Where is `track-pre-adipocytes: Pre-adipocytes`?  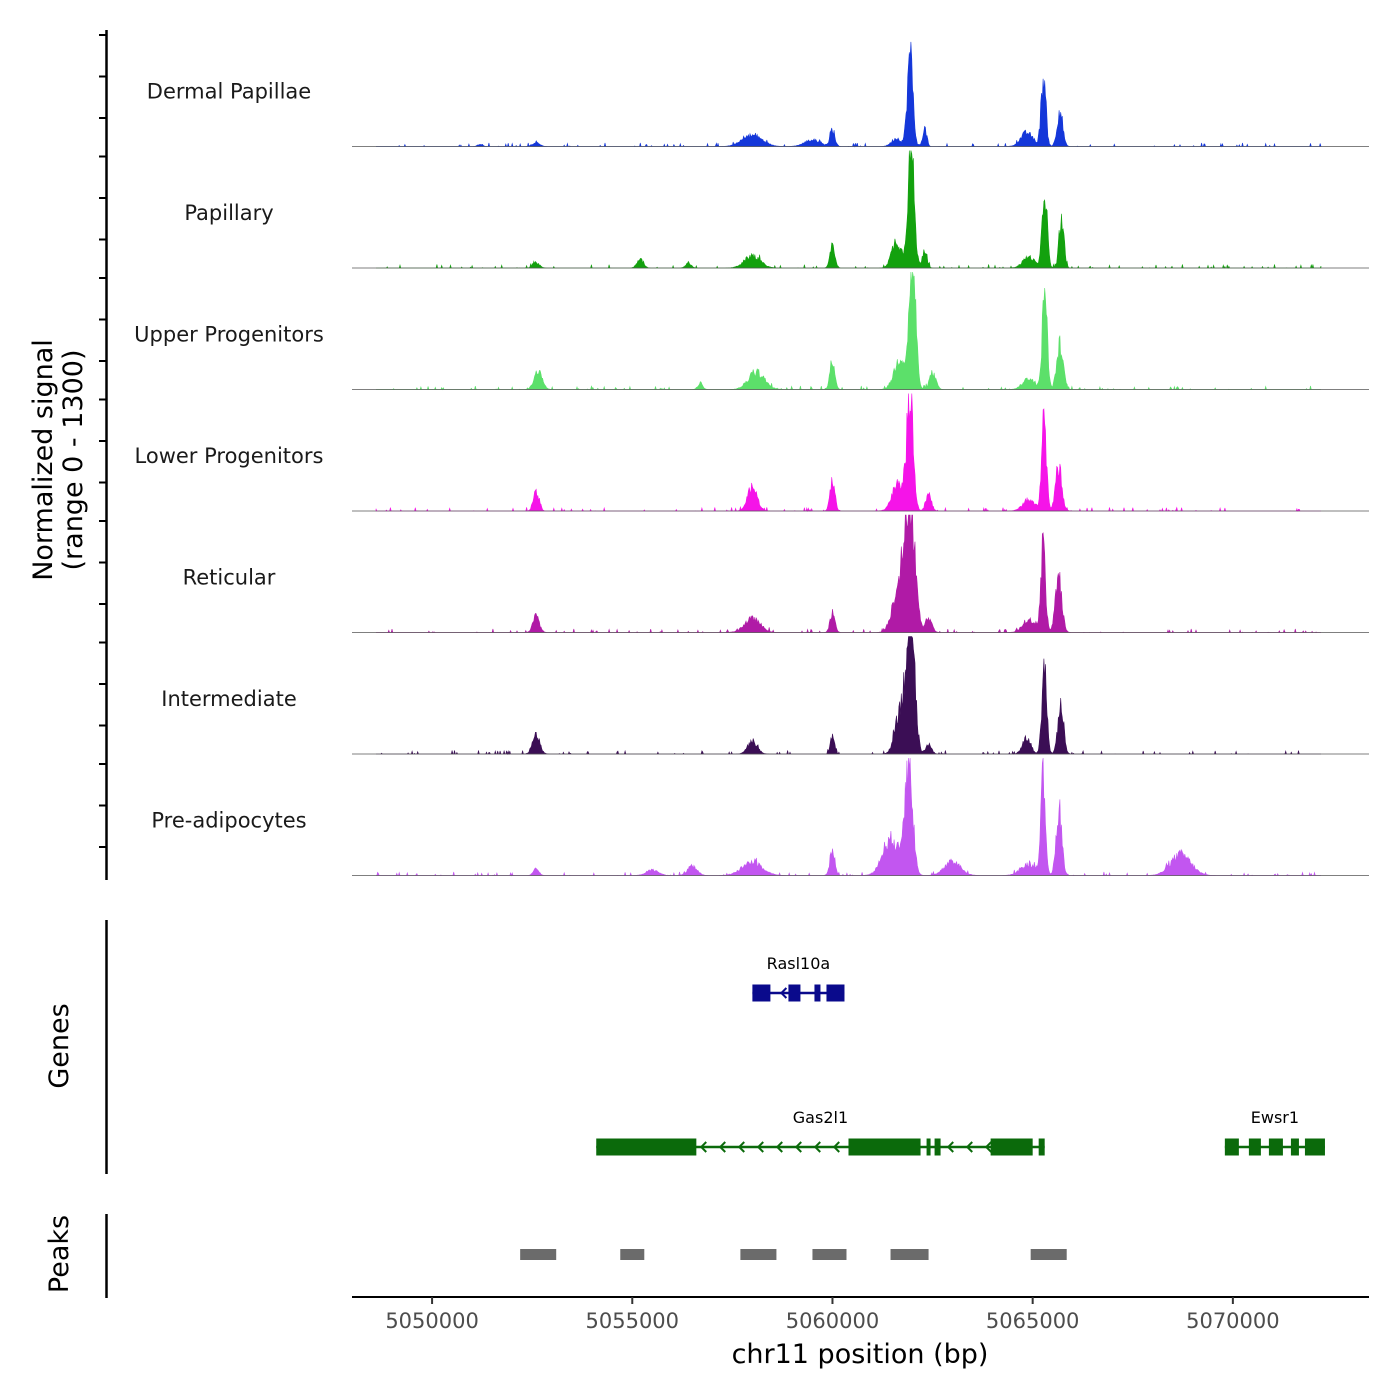 track-pre-adipocytes: Pre-adipocytes is located at coordinates (760, 817).